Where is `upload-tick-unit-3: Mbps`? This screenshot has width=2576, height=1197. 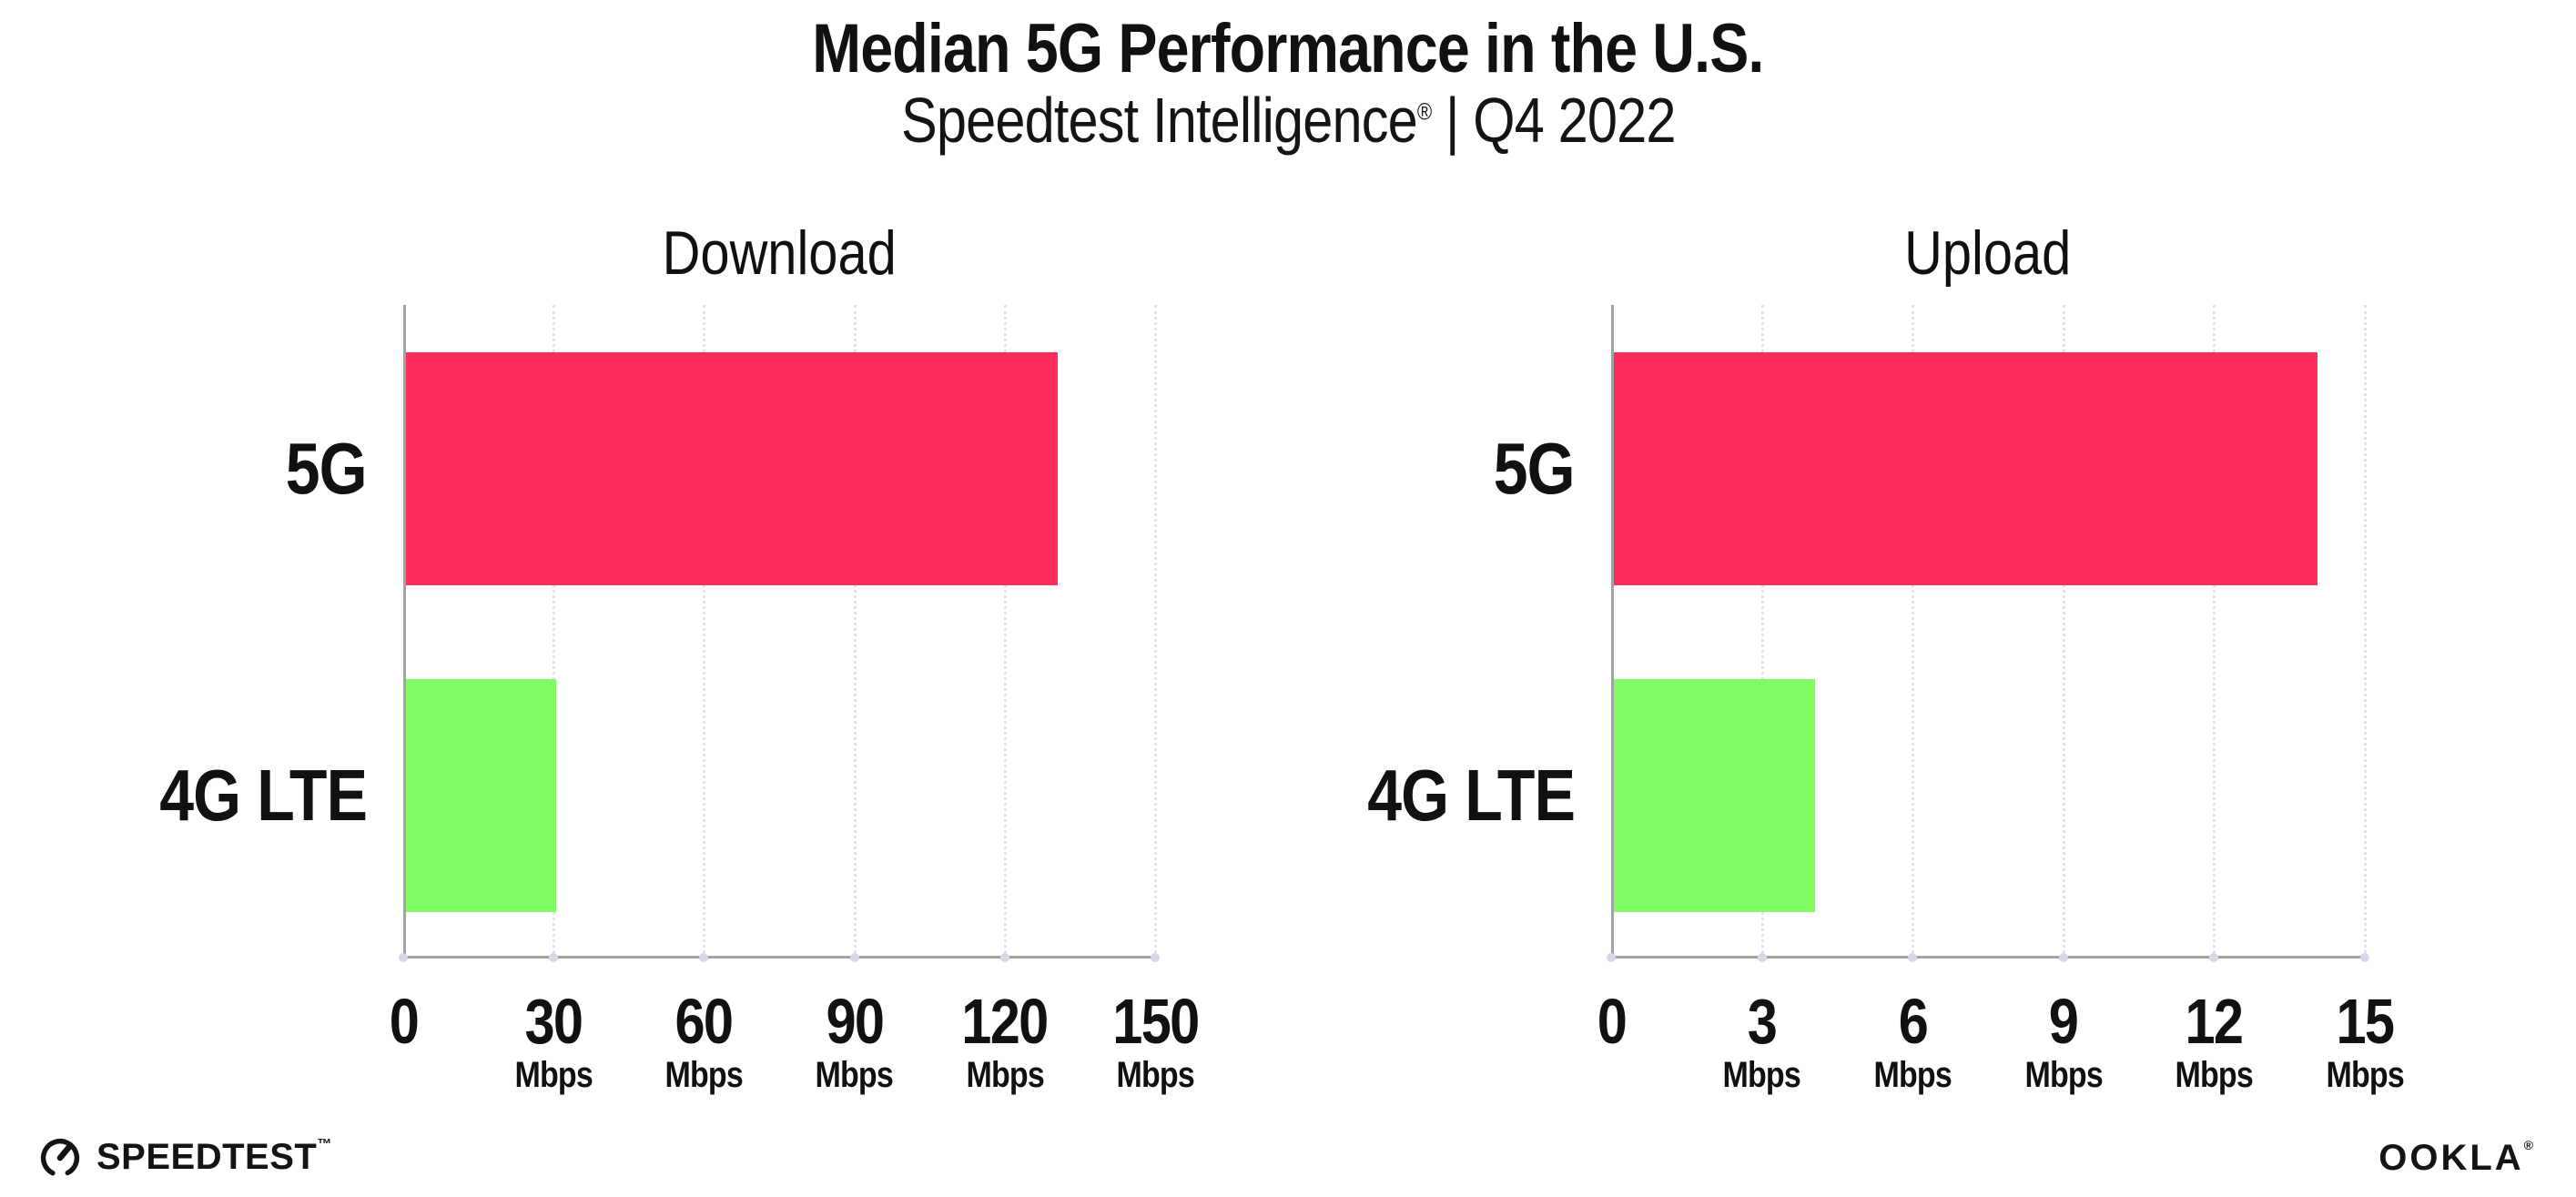
upload-tick-unit-3: Mbps is located at coordinates (1762, 1075).